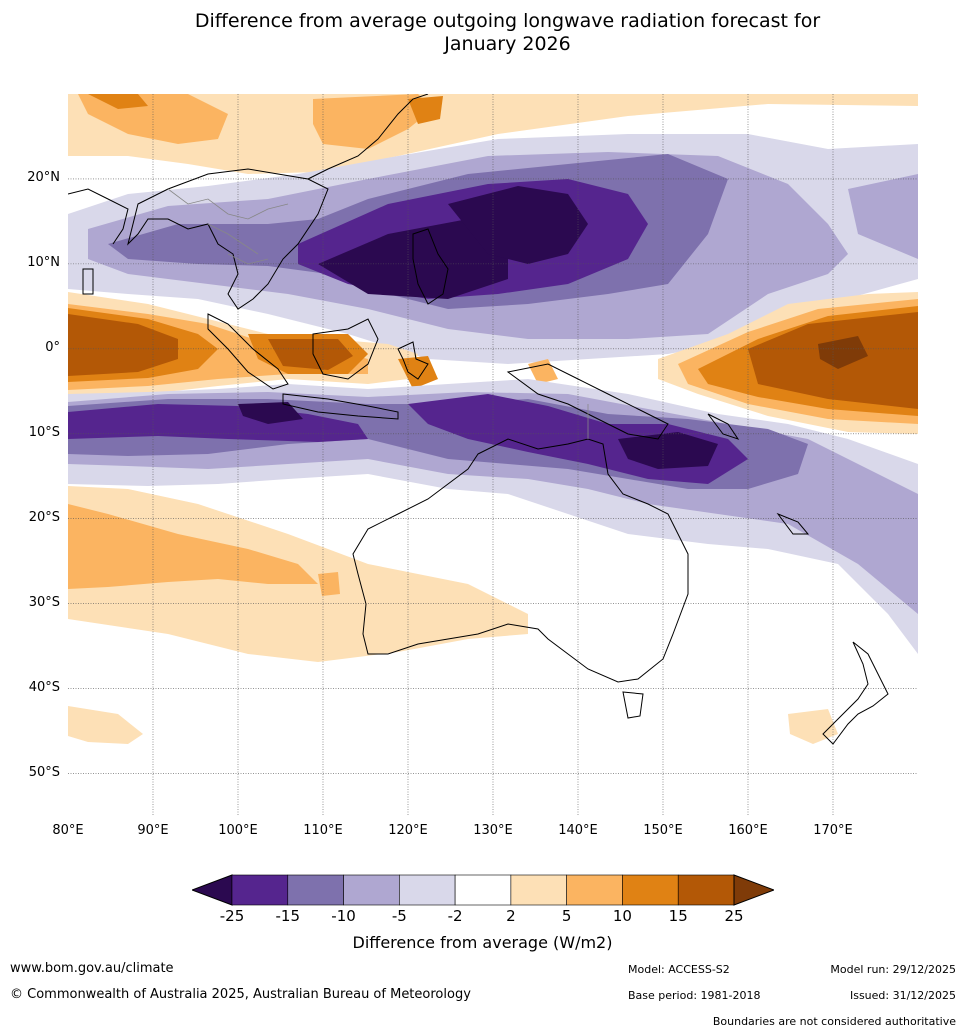  I want to click on longitude-label: 170°E, so click(833, 830).